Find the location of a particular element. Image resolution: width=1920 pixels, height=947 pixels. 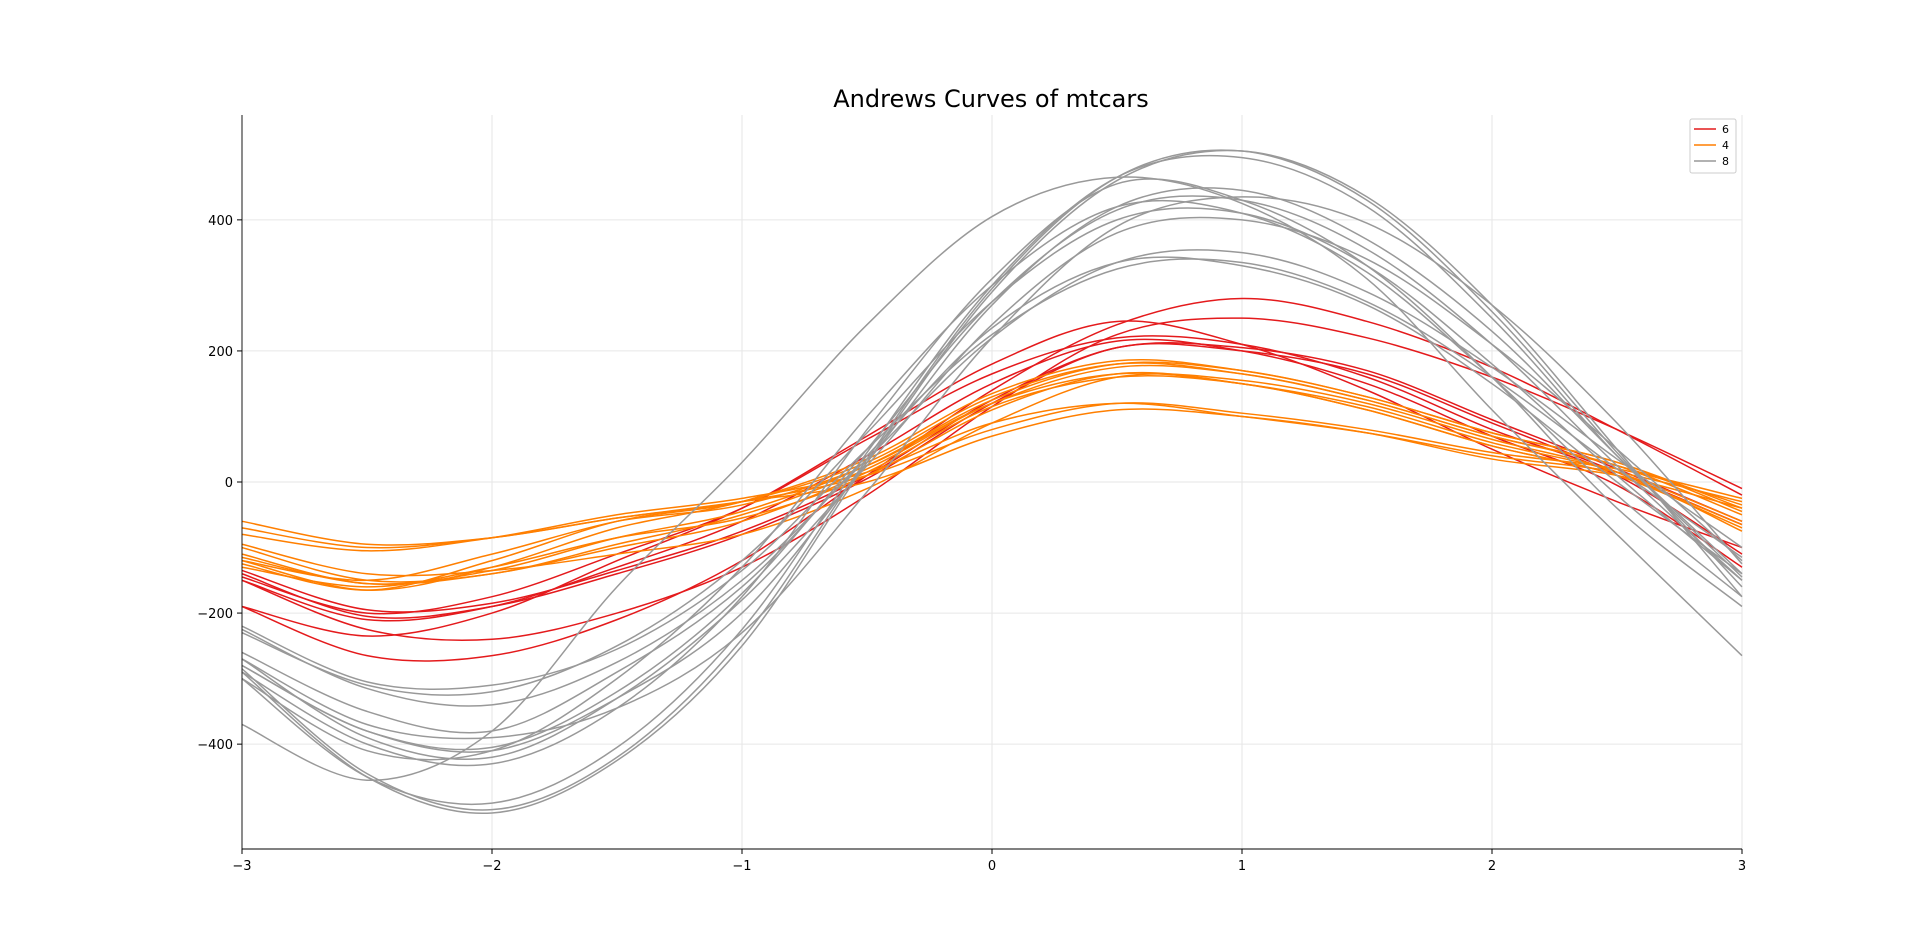

x-tick-label: 1 is located at coordinates (1242, 866).